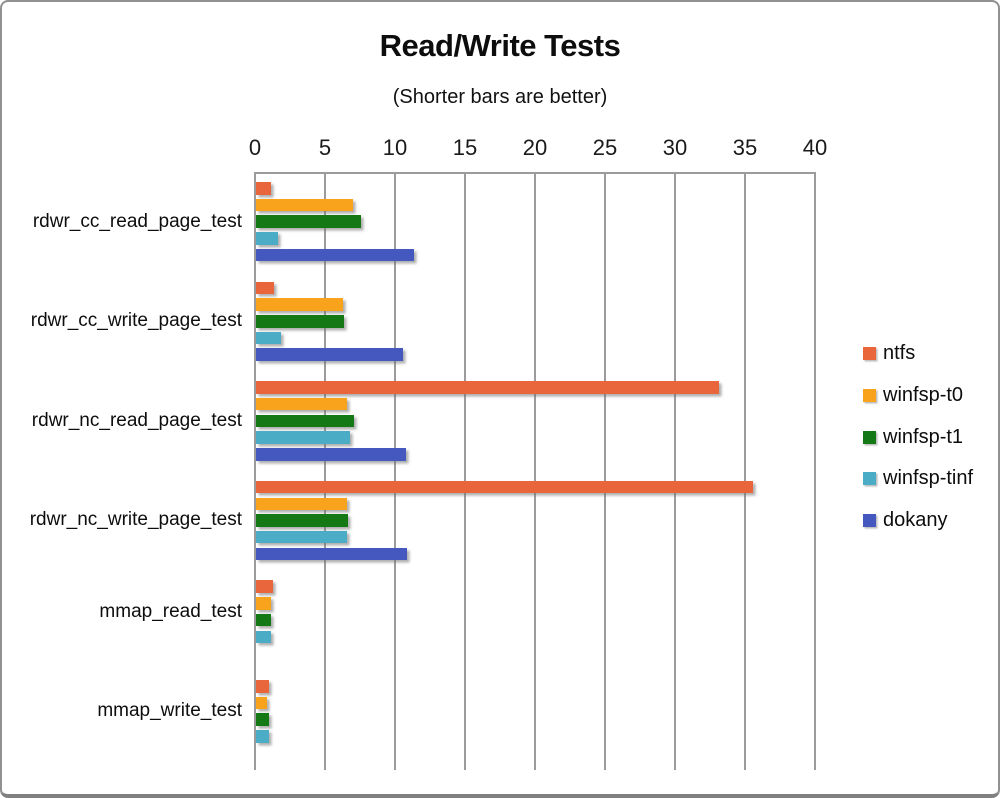 This screenshot has width=1000, height=798. Describe the element at coordinates (928, 478) in the screenshot. I see `legend-label: winfsp-tinf` at that location.